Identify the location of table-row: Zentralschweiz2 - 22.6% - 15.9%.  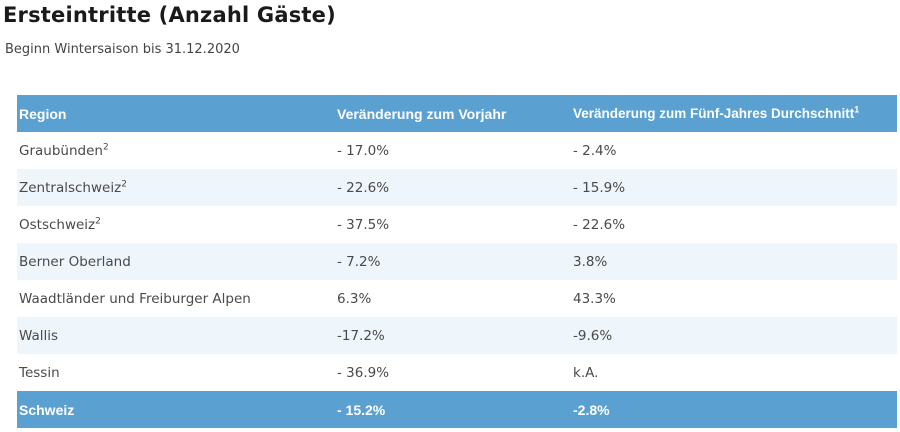
(457, 187).